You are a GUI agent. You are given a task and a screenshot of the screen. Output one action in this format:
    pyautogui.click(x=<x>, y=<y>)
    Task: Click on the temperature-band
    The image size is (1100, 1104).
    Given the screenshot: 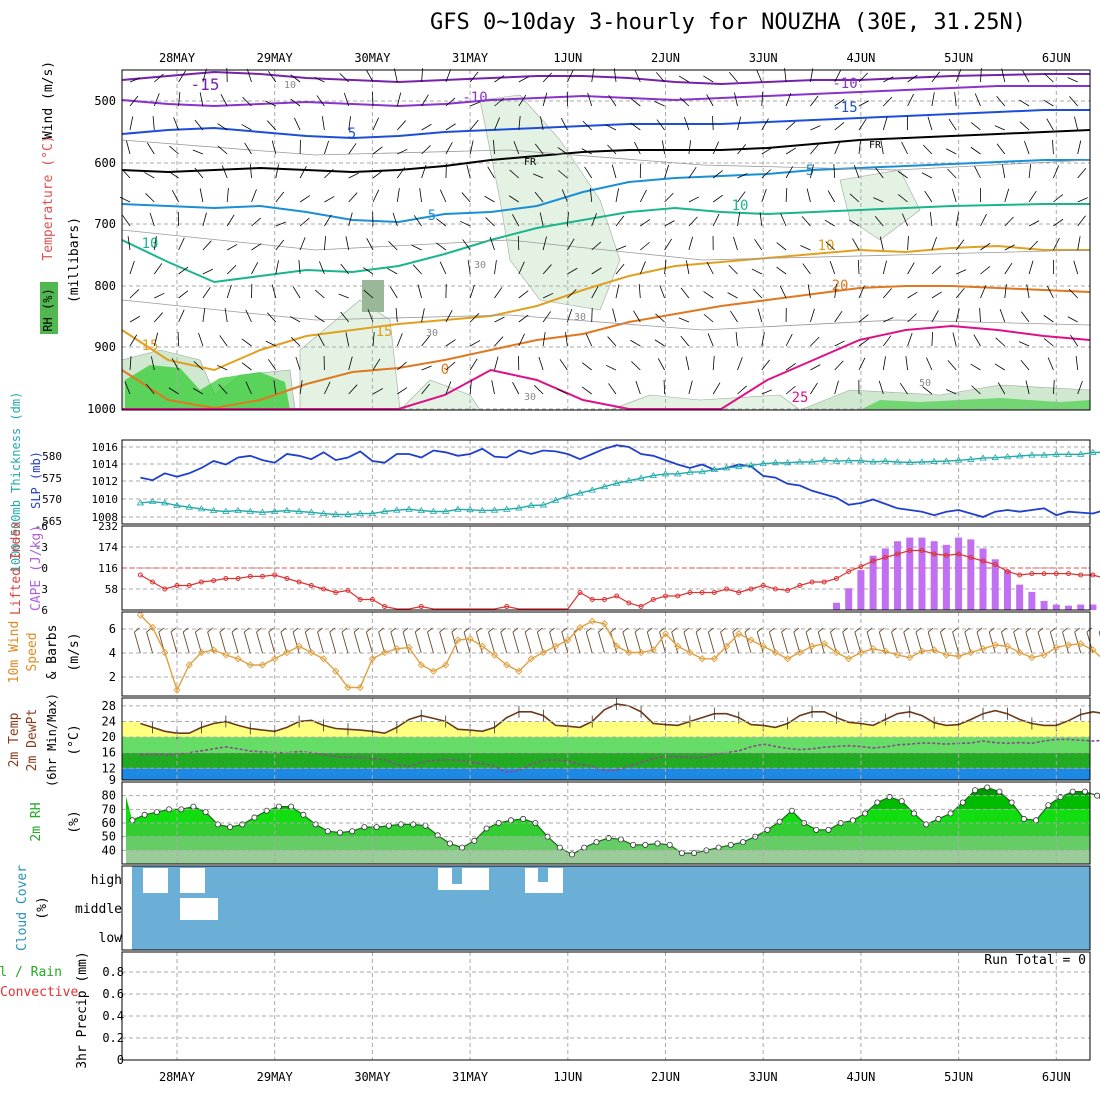 What is the action you would take?
    pyautogui.click(x=606, y=745)
    